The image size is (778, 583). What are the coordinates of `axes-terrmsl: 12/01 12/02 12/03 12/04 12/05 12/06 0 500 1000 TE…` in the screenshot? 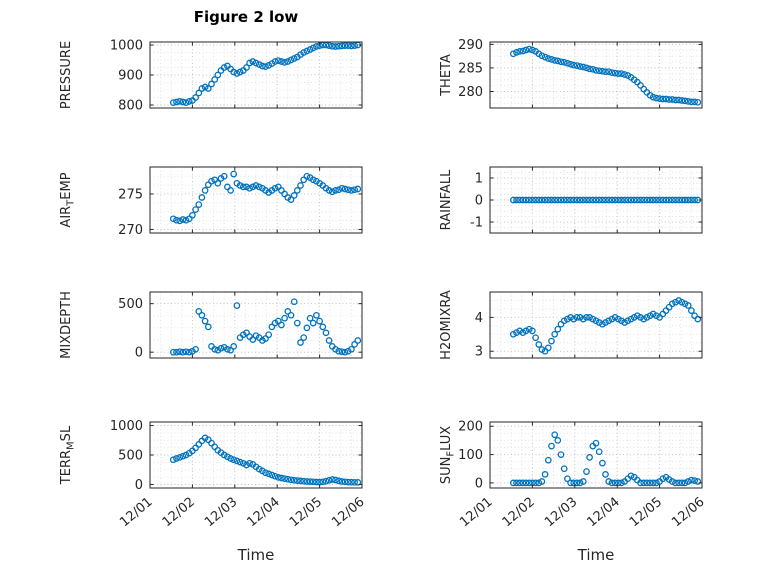 It's located at (213, 474).